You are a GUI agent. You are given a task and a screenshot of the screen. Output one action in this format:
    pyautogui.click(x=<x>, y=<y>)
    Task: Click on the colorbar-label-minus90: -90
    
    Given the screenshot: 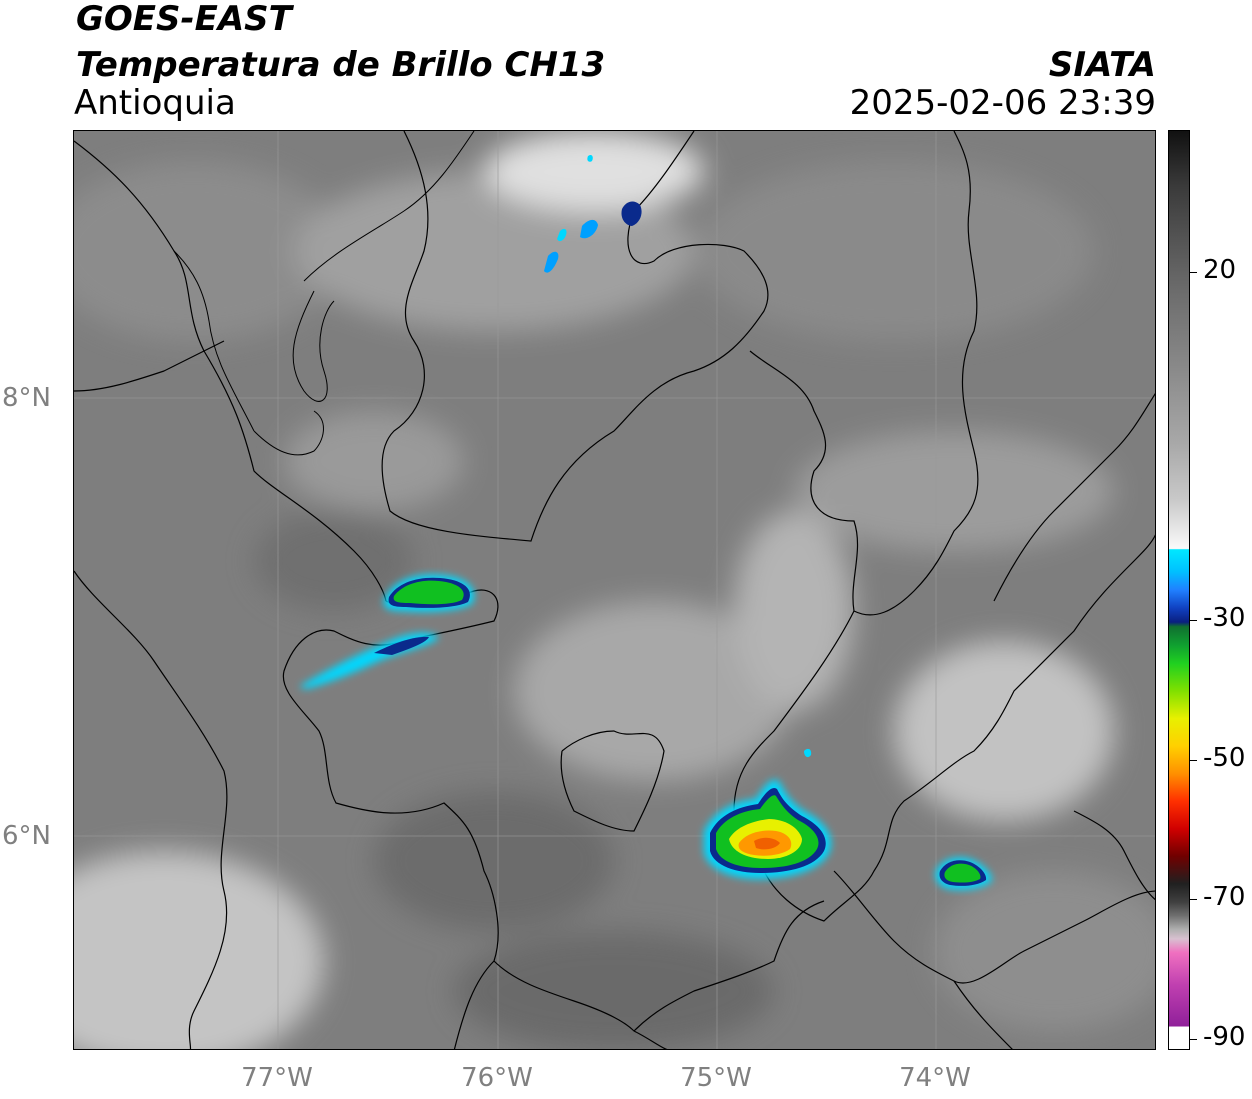 What is the action you would take?
    pyautogui.click(x=1224, y=1037)
    